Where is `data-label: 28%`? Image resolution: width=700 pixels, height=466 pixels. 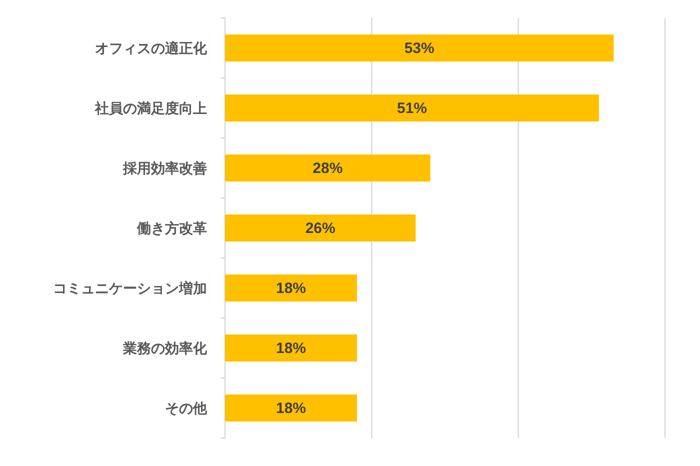 data-label: 28% is located at coordinates (327, 168).